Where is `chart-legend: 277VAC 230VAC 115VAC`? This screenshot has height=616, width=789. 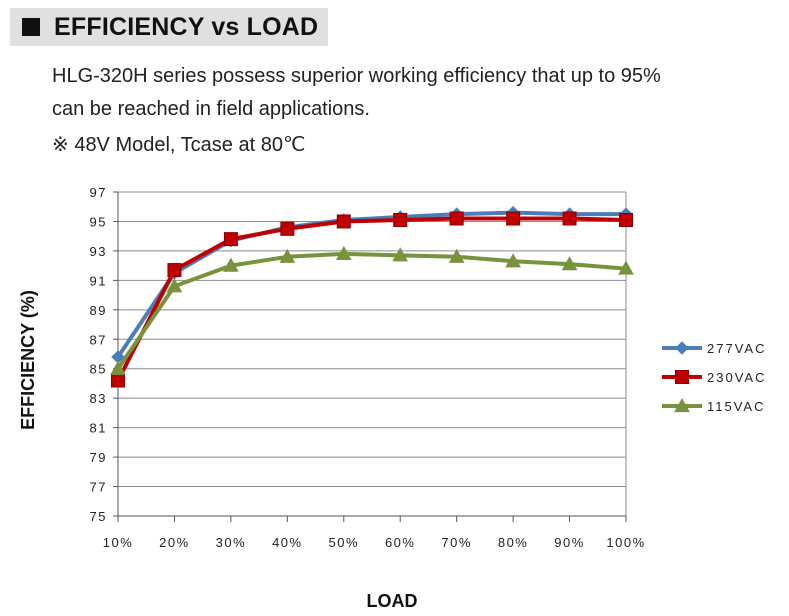
chart-legend: 277VAC 230VAC 115VAC is located at coordinates (714, 377).